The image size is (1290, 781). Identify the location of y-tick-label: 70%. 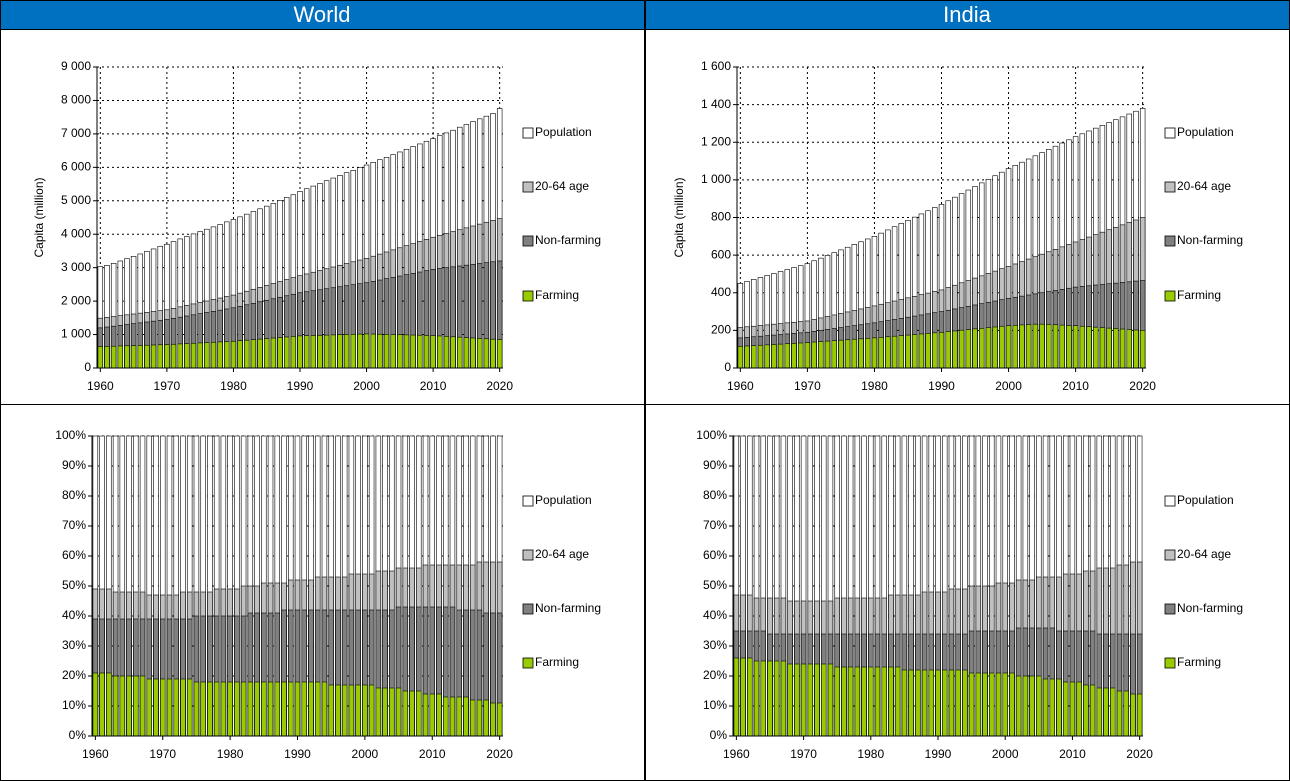
(74, 525).